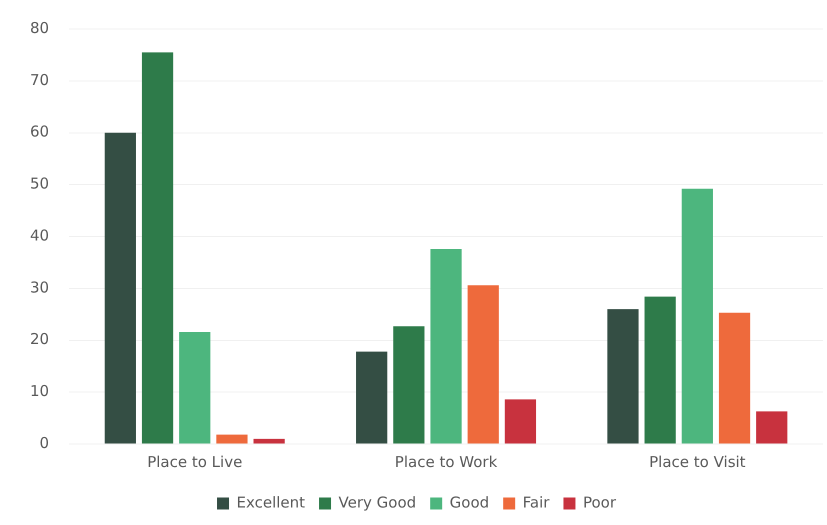 The image size is (827, 525). I want to click on y-tick-label: 50, so click(40, 183).